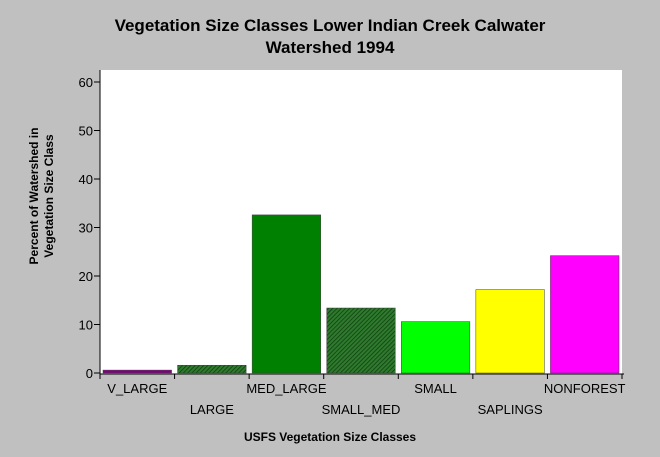  I want to click on x-tick-label-v-large: V_LARGE, so click(137, 388).